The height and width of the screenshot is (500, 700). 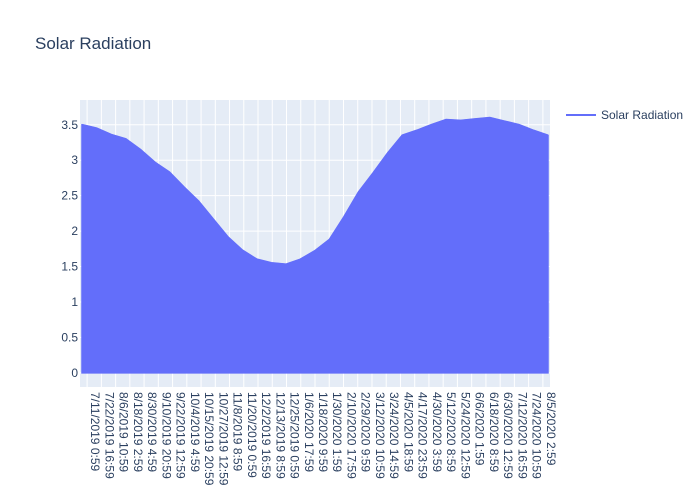 What do you see at coordinates (181, 435) in the screenshot?
I see `x-tick-label: 9/22/2019 12:59` at bounding box center [181, 435].